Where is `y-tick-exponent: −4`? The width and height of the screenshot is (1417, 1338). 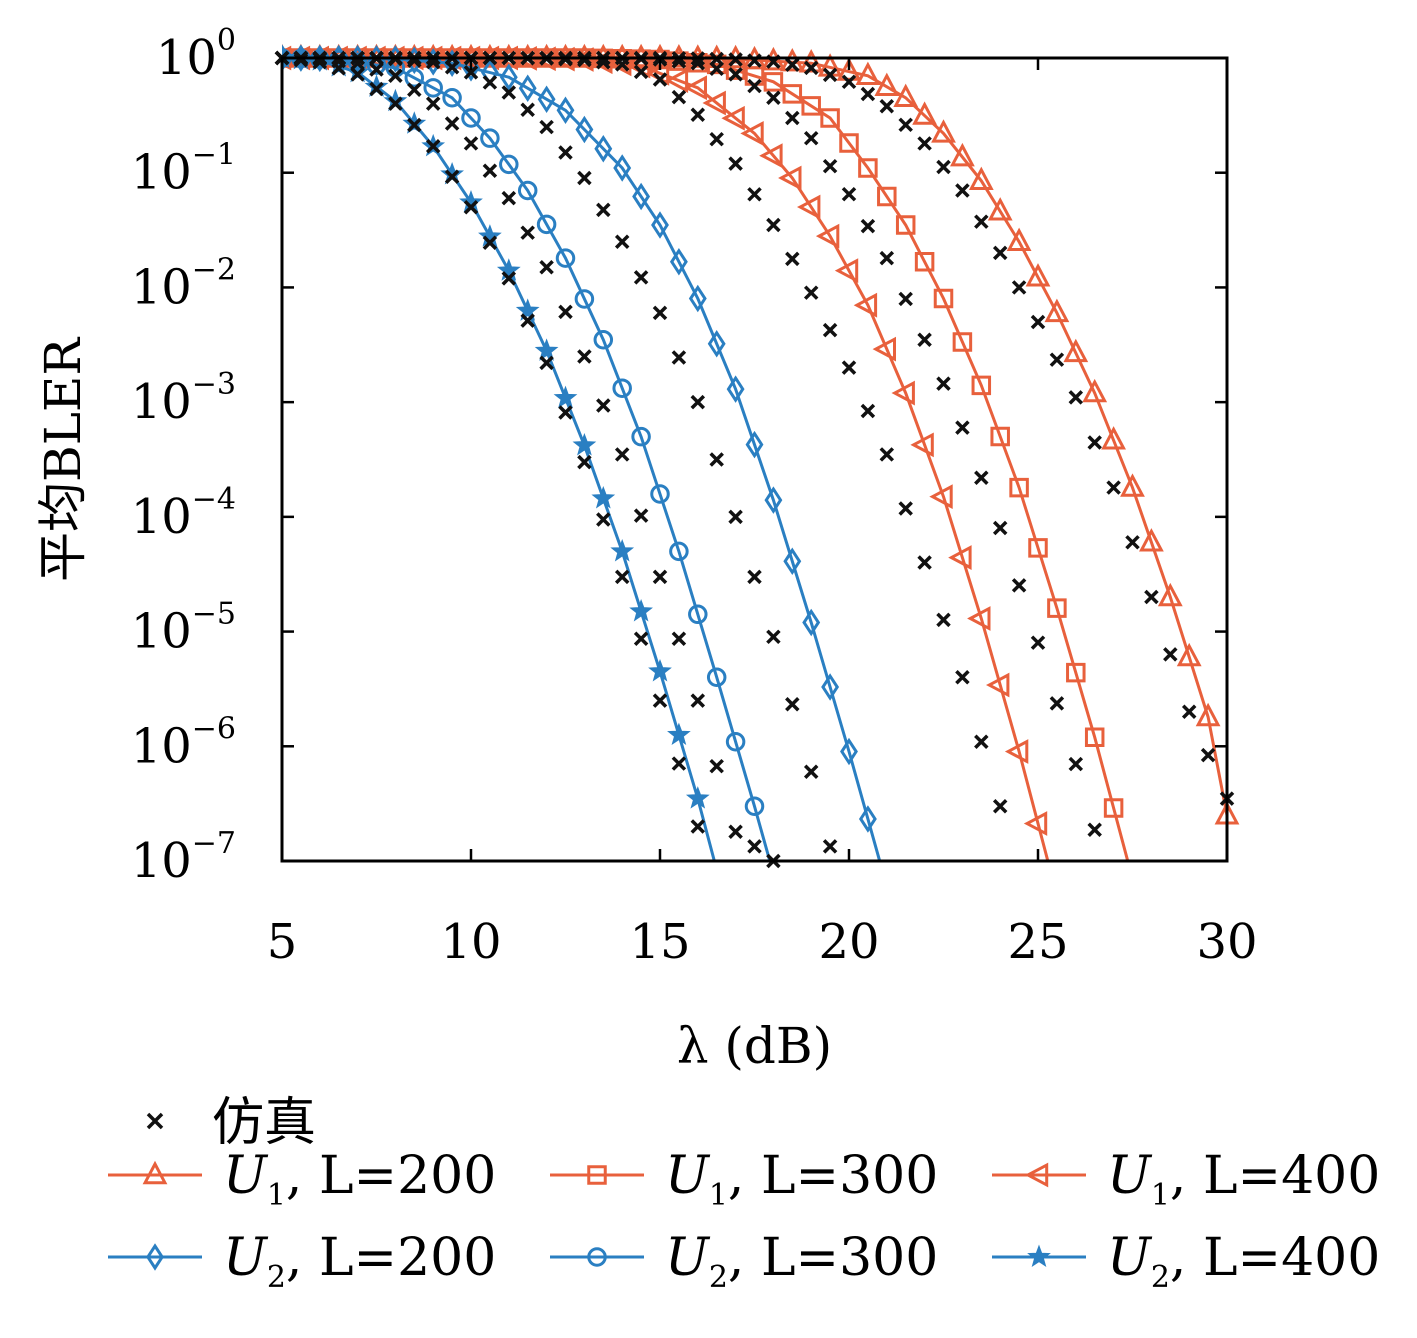
y-tick-exponent: −4 is located at coordinates (214, 499).